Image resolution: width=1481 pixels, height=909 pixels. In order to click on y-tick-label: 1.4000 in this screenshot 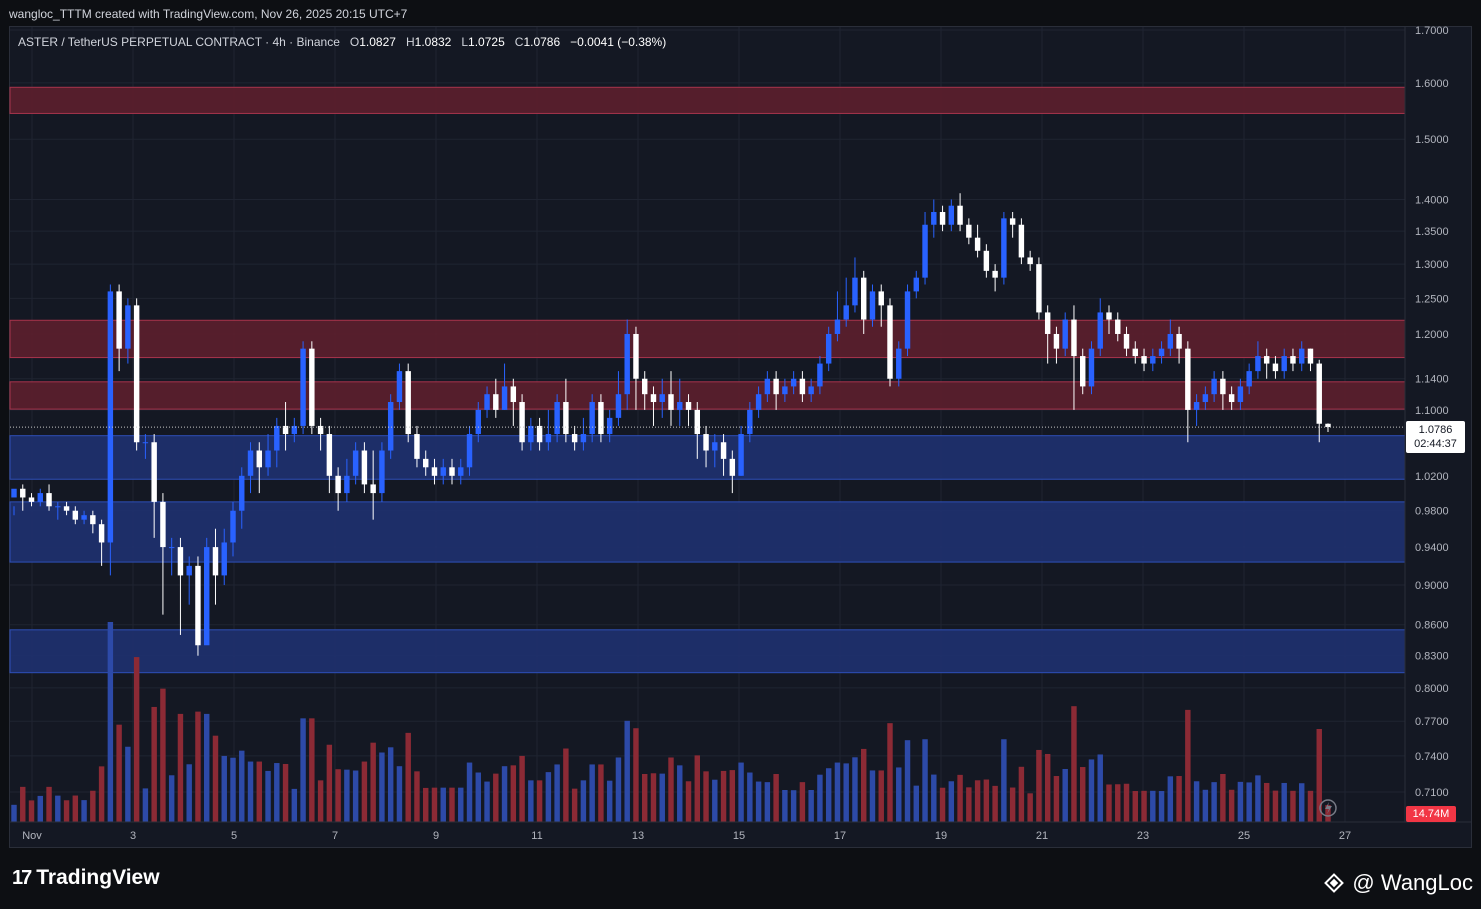, I will do `click(1432, 200)`.